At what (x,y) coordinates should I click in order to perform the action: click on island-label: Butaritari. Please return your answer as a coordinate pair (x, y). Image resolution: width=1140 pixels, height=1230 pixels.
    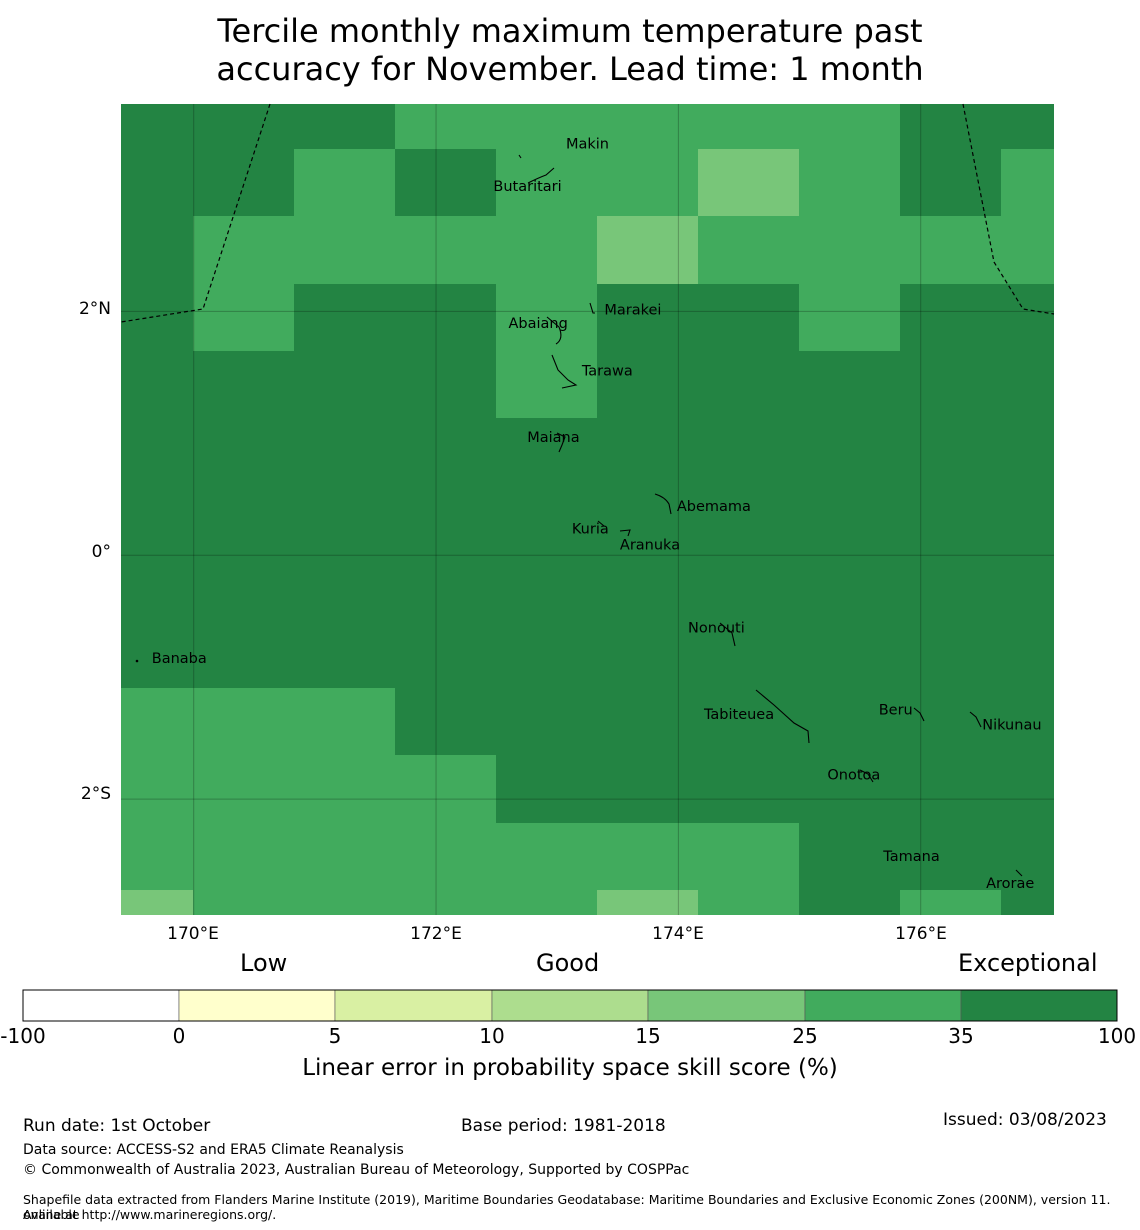
    Looking at the image, I should click on (527, 187).